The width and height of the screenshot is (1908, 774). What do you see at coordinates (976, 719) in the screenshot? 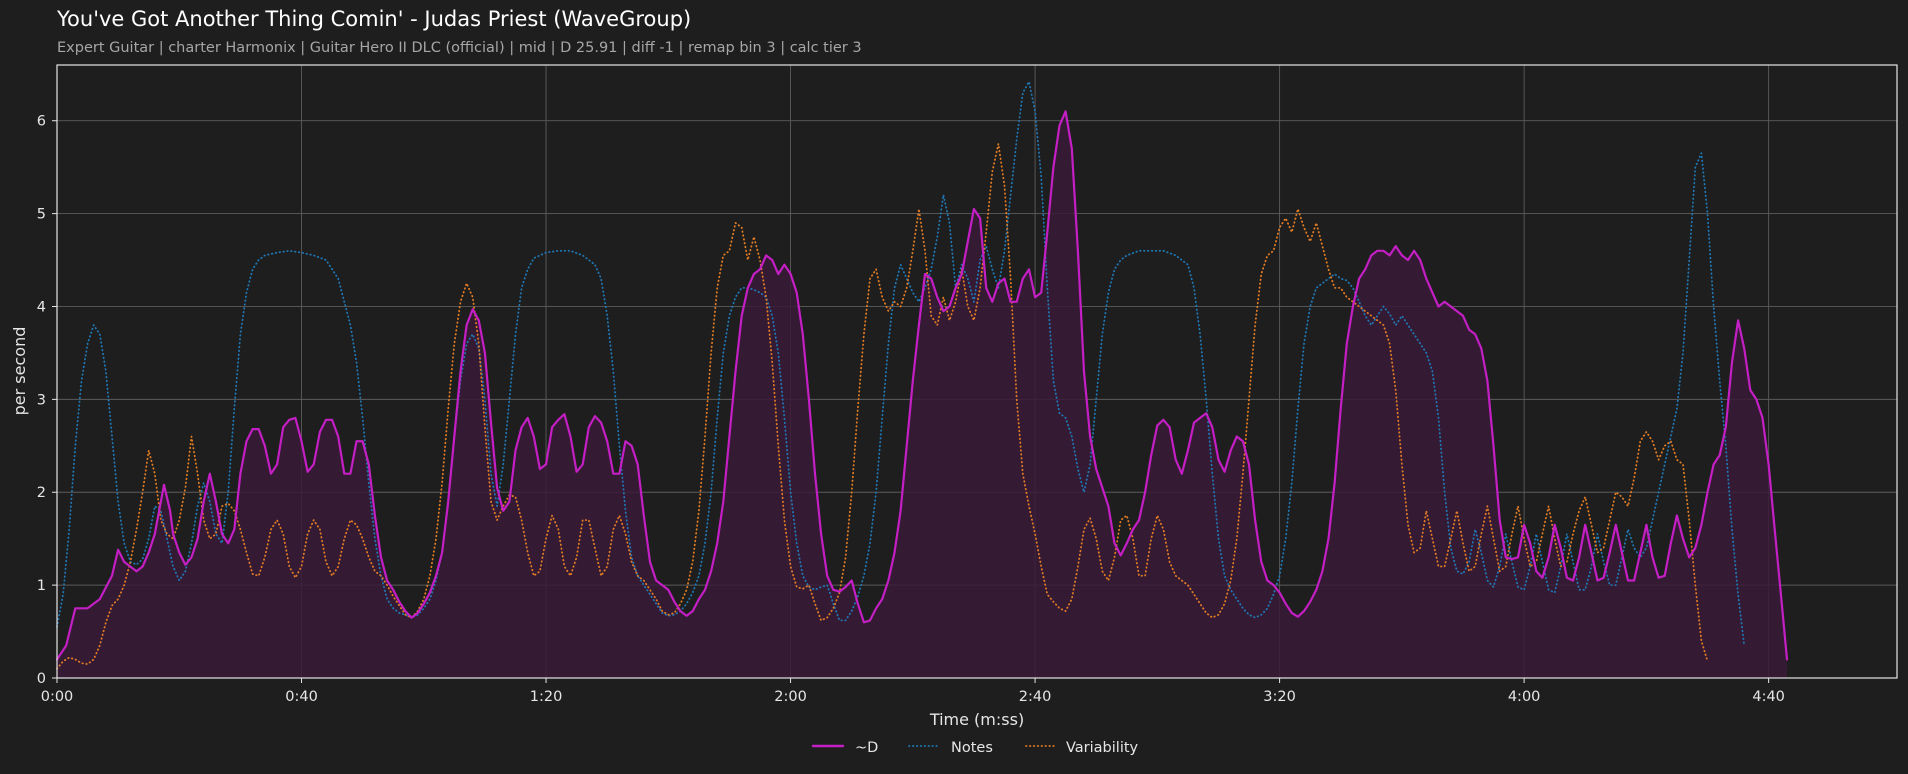
I see `x-axis-label: Time (m:ss)` at bounding box center [976, 719].